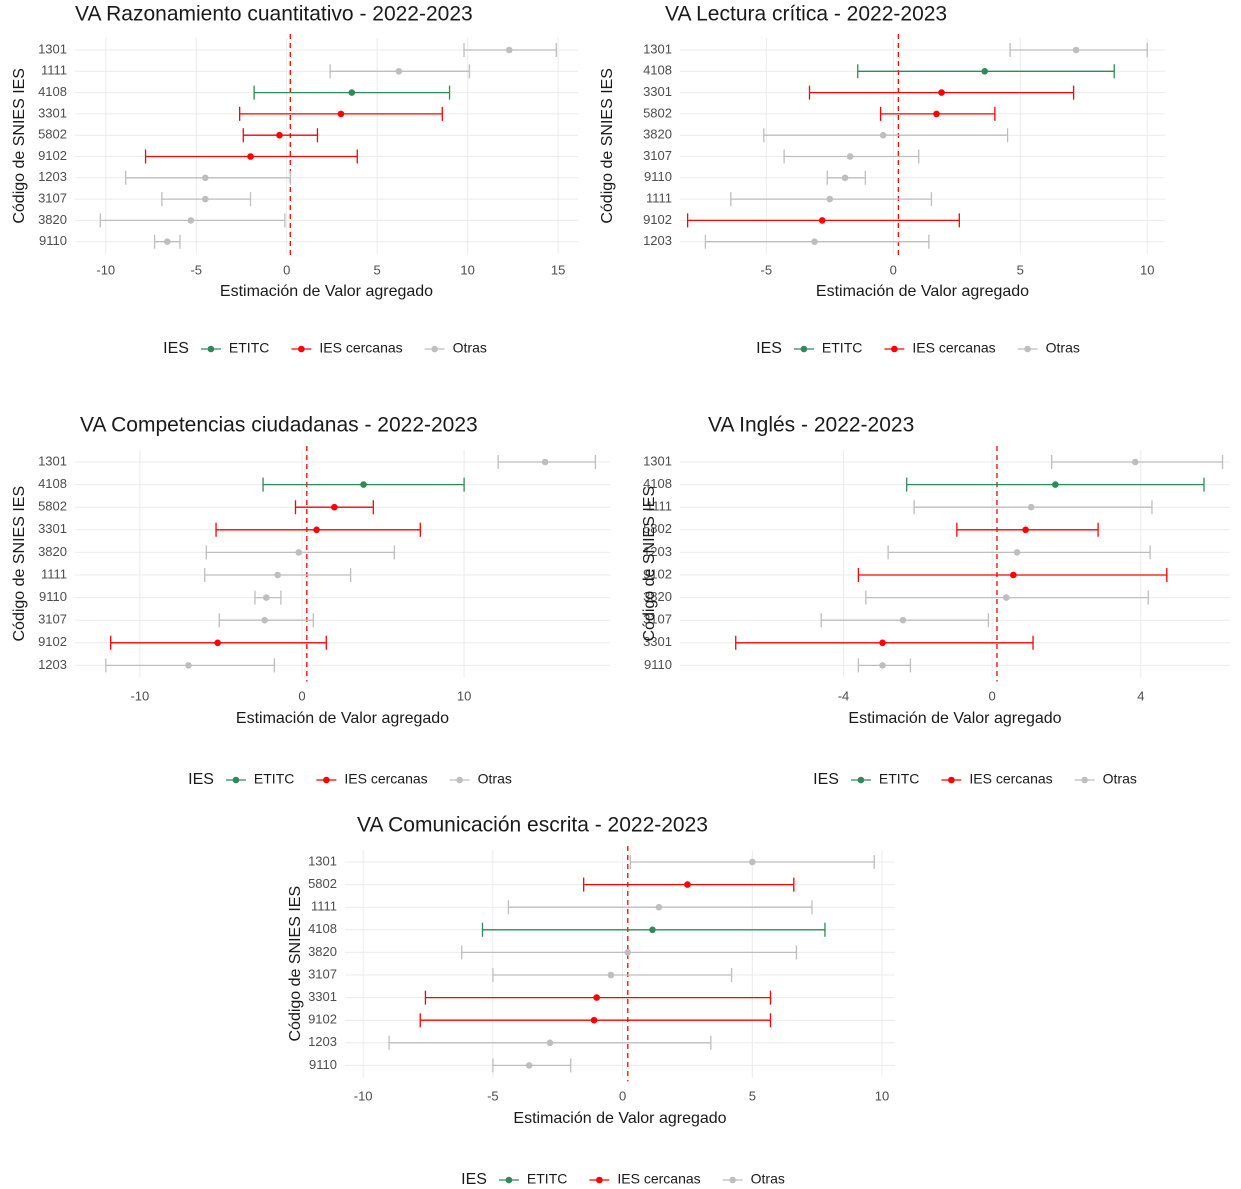  What do you see at coordinates (1020, 269) in the screenshot?
I see `x-tick-label: 5` at bounding box center [1020, 269].